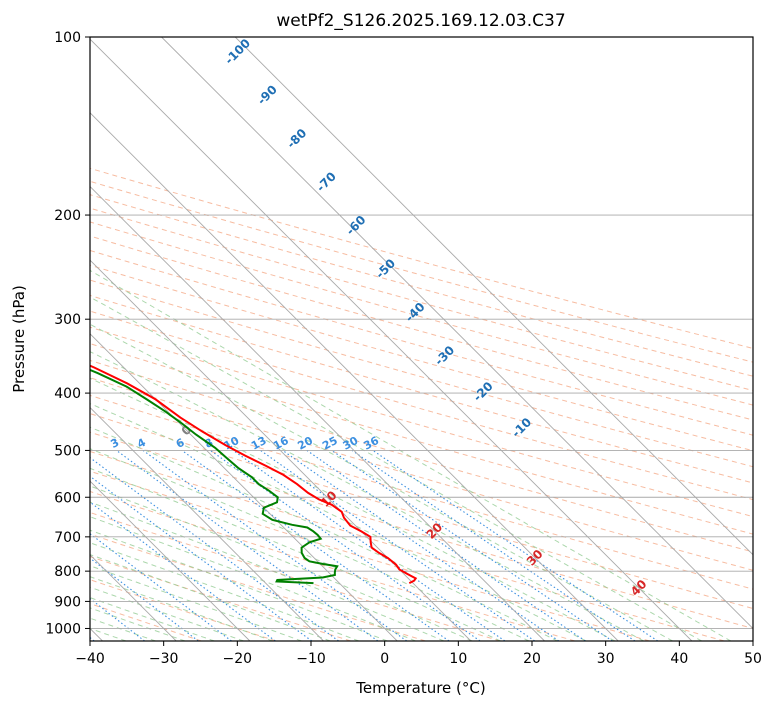 The image size is (775, 712). I want to click on y-axis-label: Pressure (hPa), so click(19, 339).